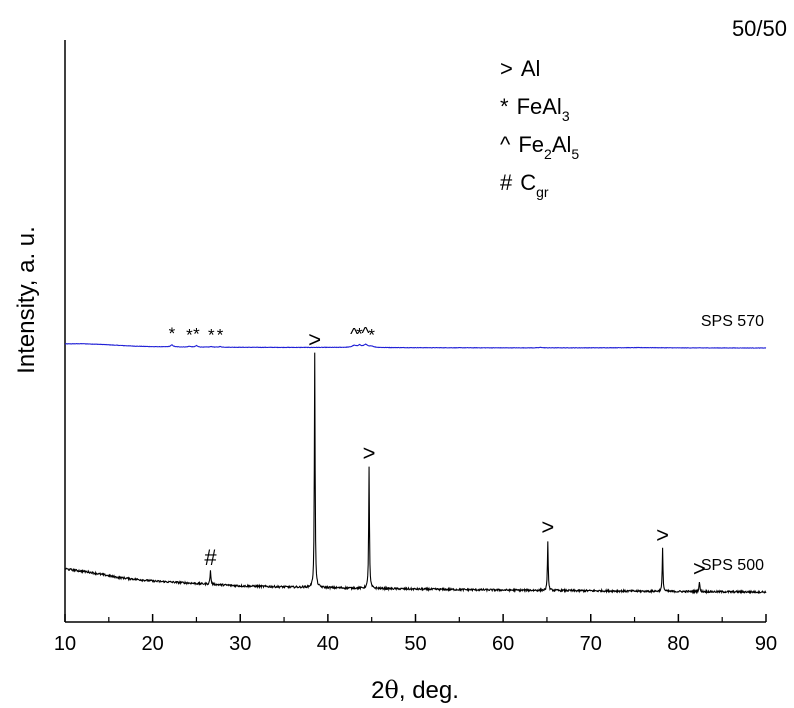  Describe the element at coordinates (548, 154) in the screenshot. I see `legend-subscript: 2` at that location.